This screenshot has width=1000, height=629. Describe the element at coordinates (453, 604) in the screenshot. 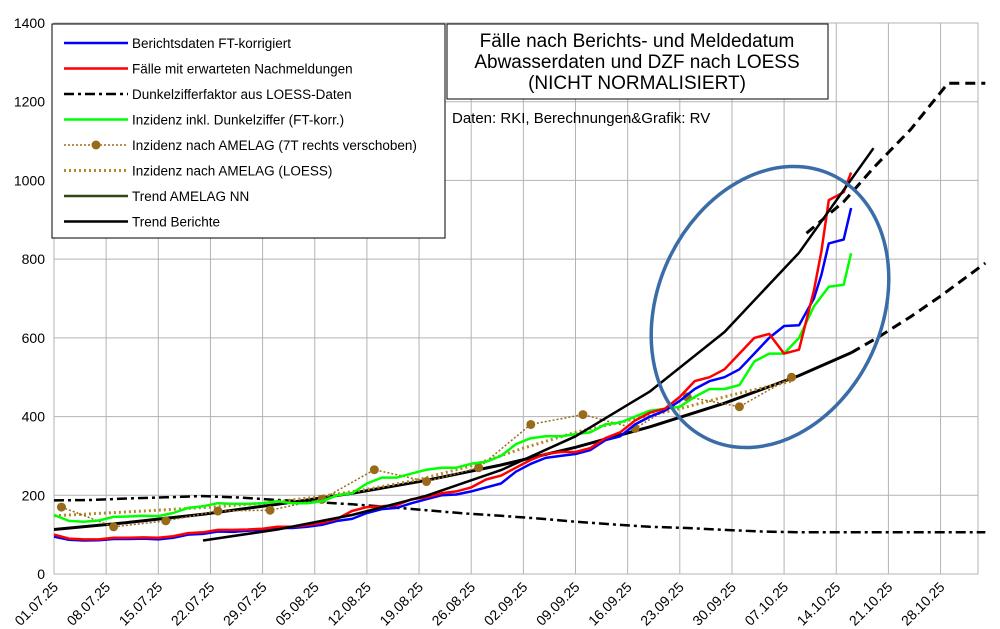

I see `x-tick-label: 26.08.25` at that location.